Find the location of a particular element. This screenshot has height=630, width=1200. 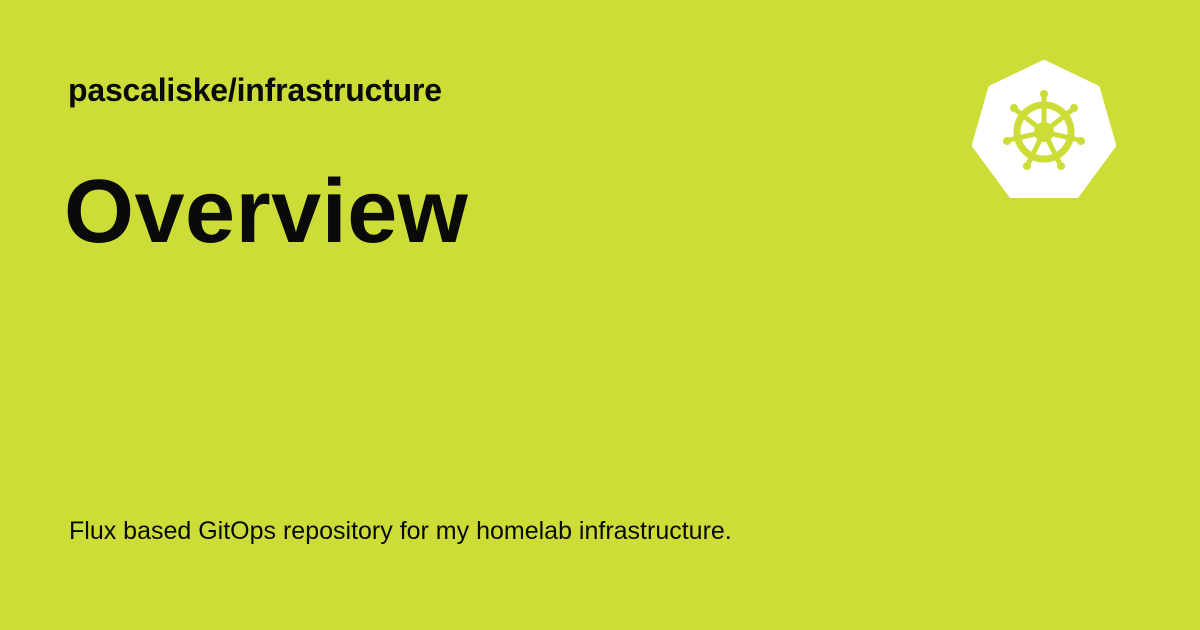

repository-name: pascaliske/infrastructure is located at coordinates (255, 90).